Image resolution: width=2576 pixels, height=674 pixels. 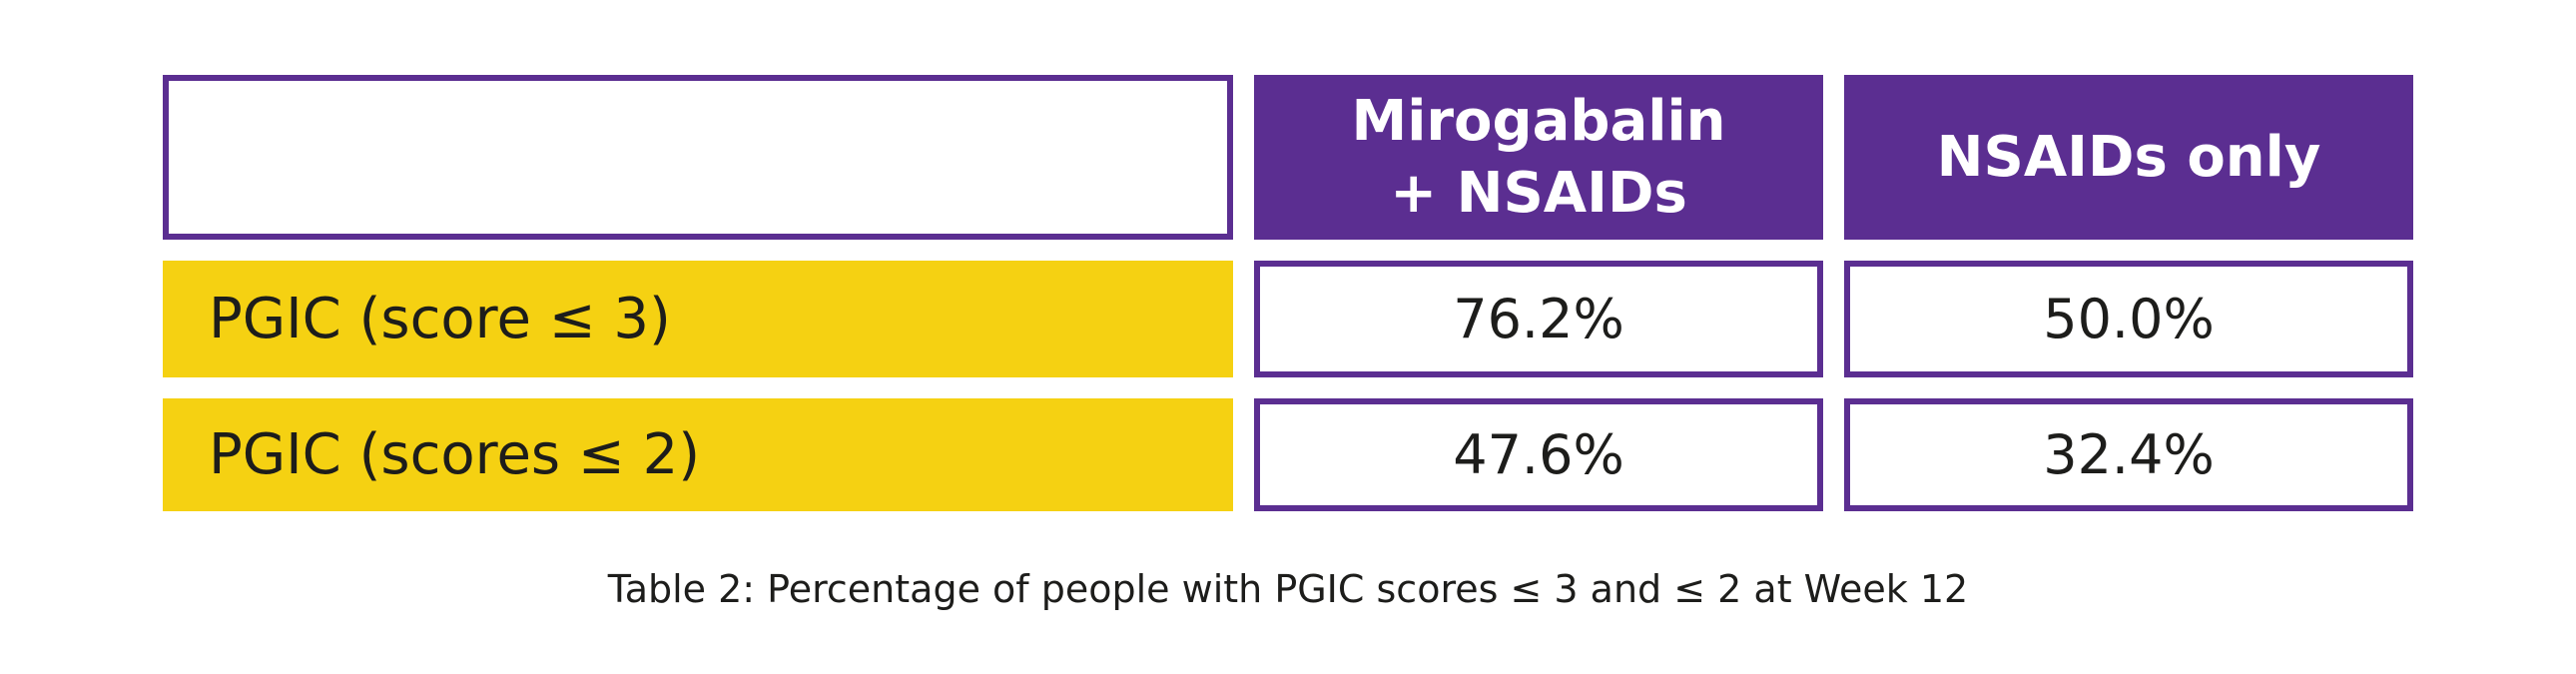 I want to click on value-cell-pgic2-nsaids-only: 32.4%, so click(x=2128, y=455).